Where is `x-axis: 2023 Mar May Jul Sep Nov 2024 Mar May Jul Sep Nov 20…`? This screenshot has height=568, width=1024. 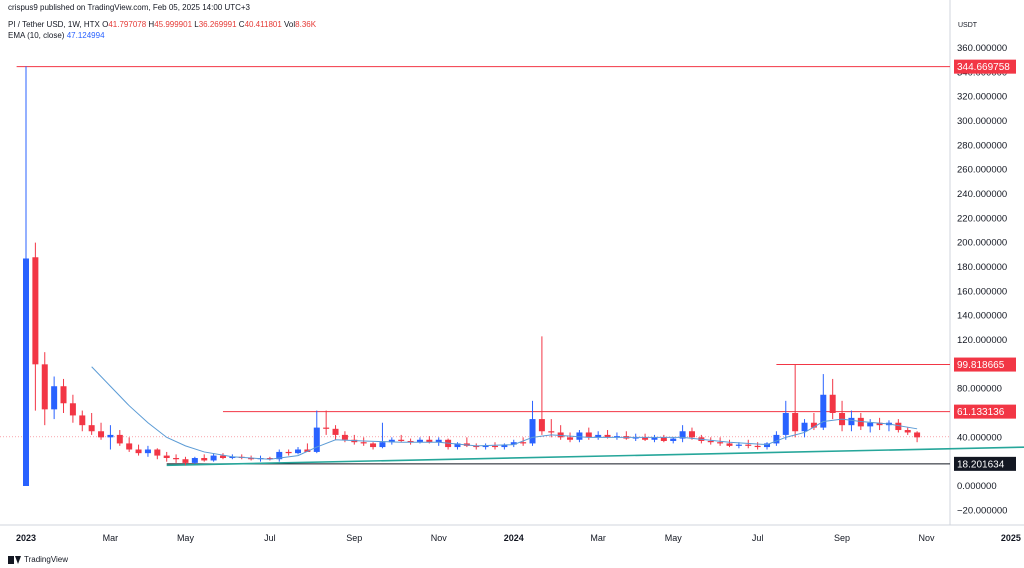
x-axis: 2023 Mar May Jul Sep Nov 2024 Mar May Jul Sep Nov 20… is located at coordinates (518, 538).